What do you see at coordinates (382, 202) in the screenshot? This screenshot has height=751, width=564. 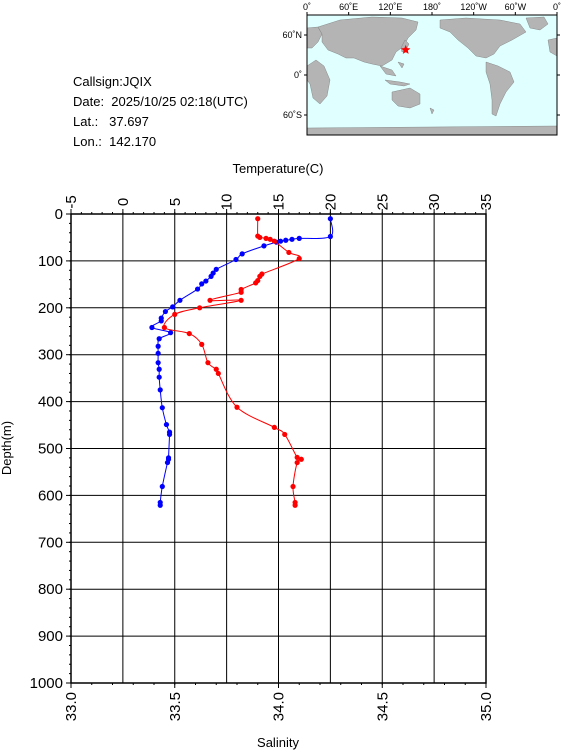 I see `temperature-tick-label: 25` at bounding box center [382, 202].